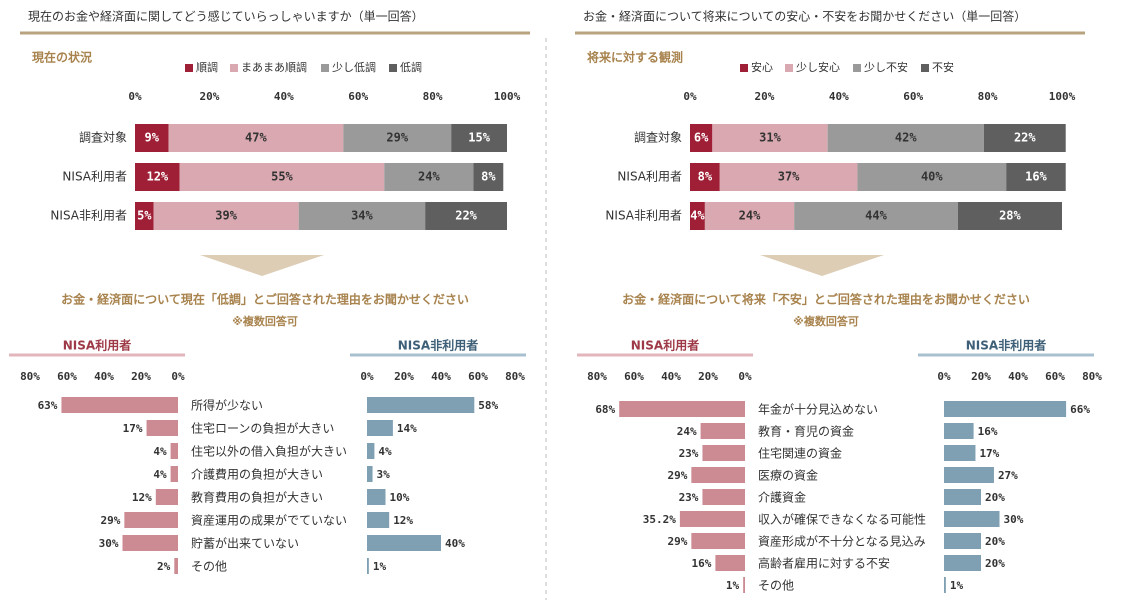 The image size is (1125, 614). I want to click on data-label: 31%, so click(770, 138).